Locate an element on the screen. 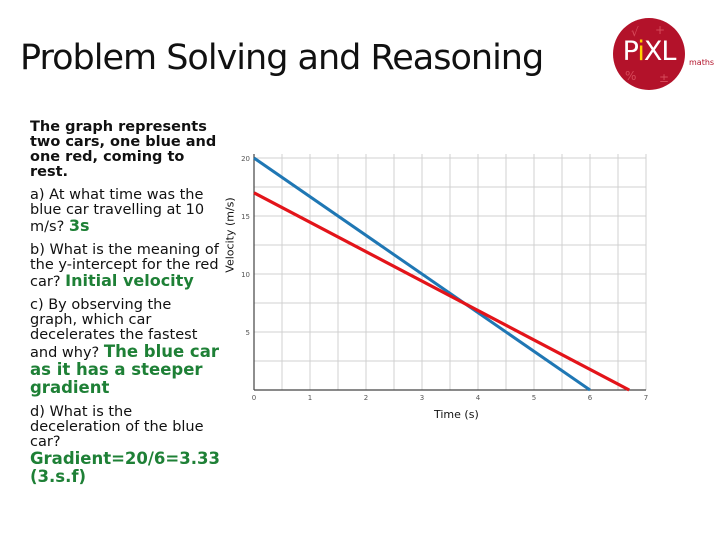  y-axis-label-wrap: Velocity (m/s) is located at coordinates (230, 235).